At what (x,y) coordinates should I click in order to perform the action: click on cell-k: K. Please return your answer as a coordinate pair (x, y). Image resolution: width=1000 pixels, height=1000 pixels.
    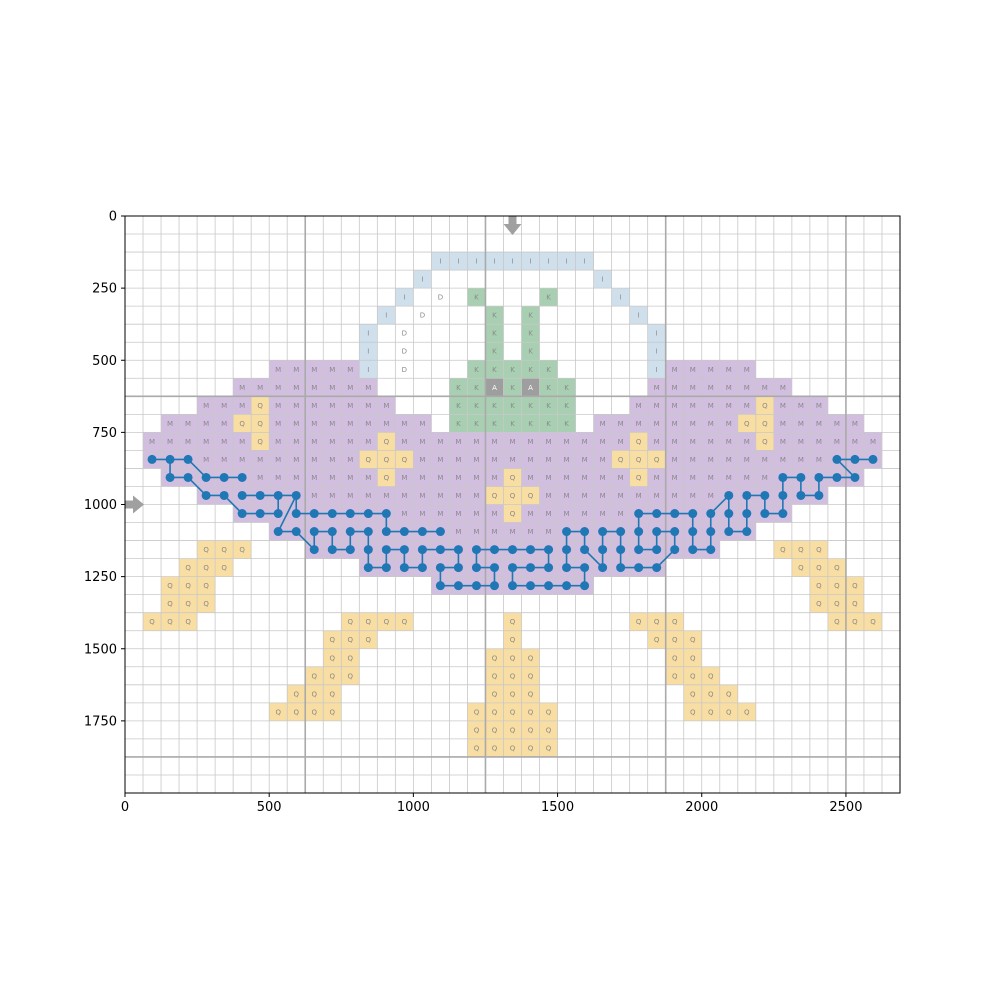
    Looking at the image, I should click on (531, 351).